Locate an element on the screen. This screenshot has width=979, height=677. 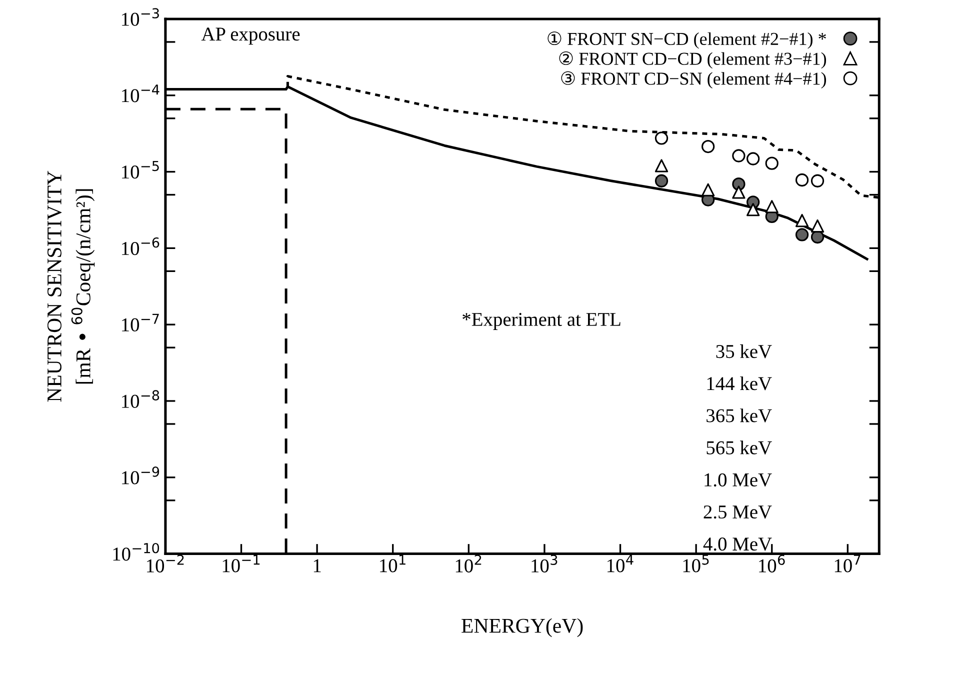
annotation: 4.0 MeV is located at coordinates (737, 544).